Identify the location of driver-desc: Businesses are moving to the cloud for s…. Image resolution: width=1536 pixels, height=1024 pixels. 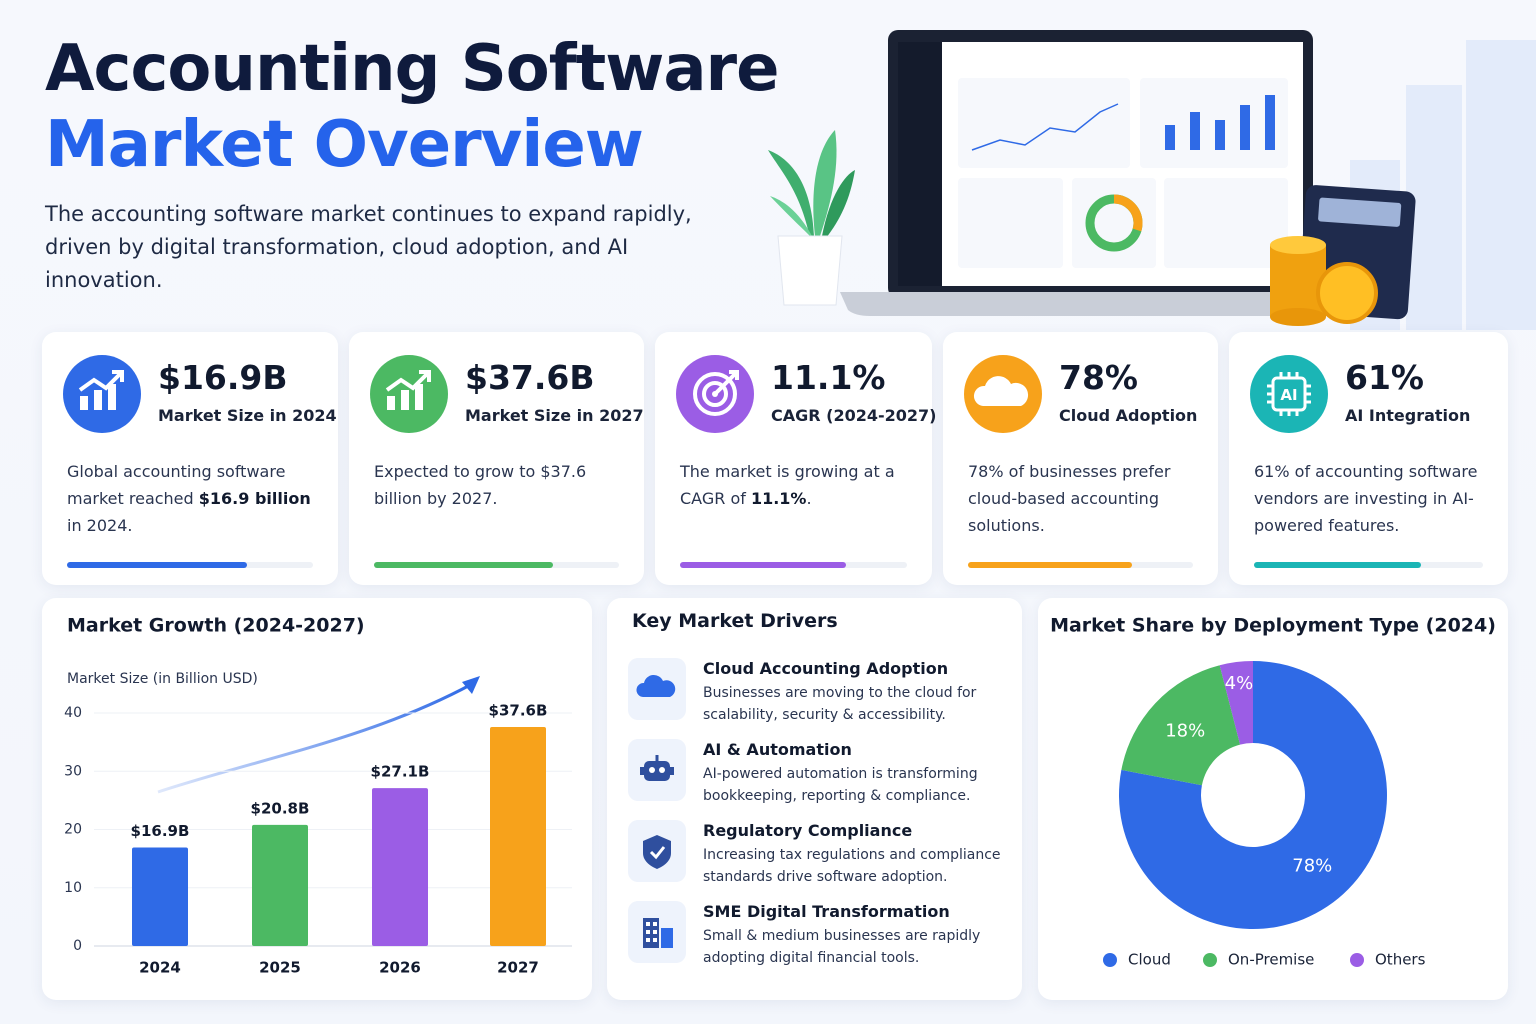
(840, 704).